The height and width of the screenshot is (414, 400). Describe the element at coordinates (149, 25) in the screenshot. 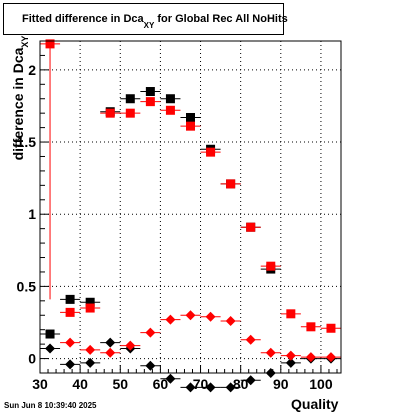

I see `chart-title-subscript: XY` at that location.